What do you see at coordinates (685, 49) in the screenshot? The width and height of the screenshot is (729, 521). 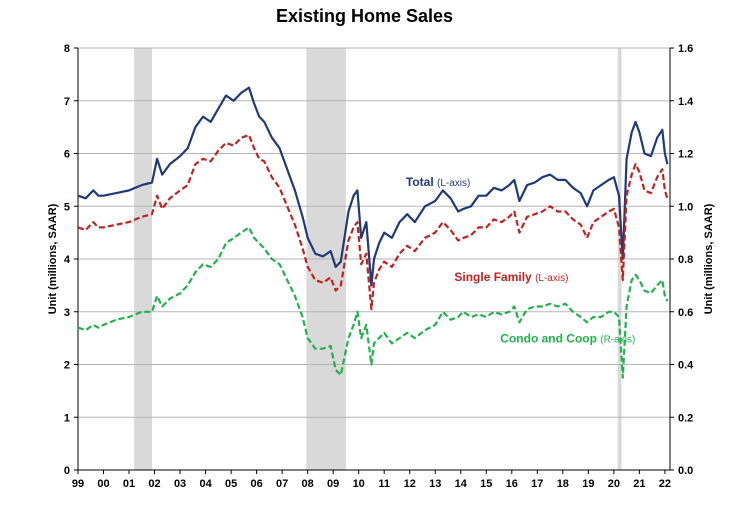 I see `y-right-tick-label: 1.6` at bounding box center [685, 49].